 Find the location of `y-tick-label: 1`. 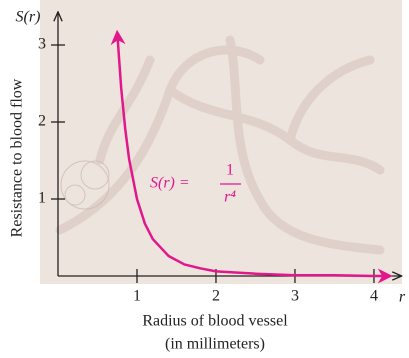

y-tick-label: 1 is located at coordinates (42, 198).